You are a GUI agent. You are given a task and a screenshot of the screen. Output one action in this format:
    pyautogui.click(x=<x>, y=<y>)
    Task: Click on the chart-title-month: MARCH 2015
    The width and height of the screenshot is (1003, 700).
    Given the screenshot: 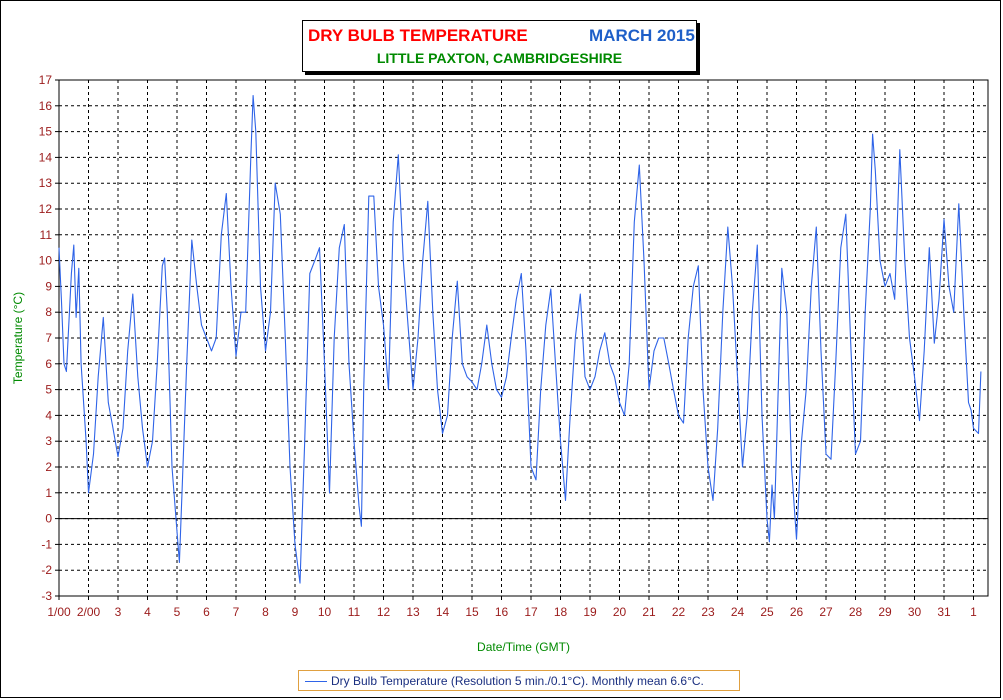 What is the action you would take?
    pyautogui.click(x=642, y=35)
    